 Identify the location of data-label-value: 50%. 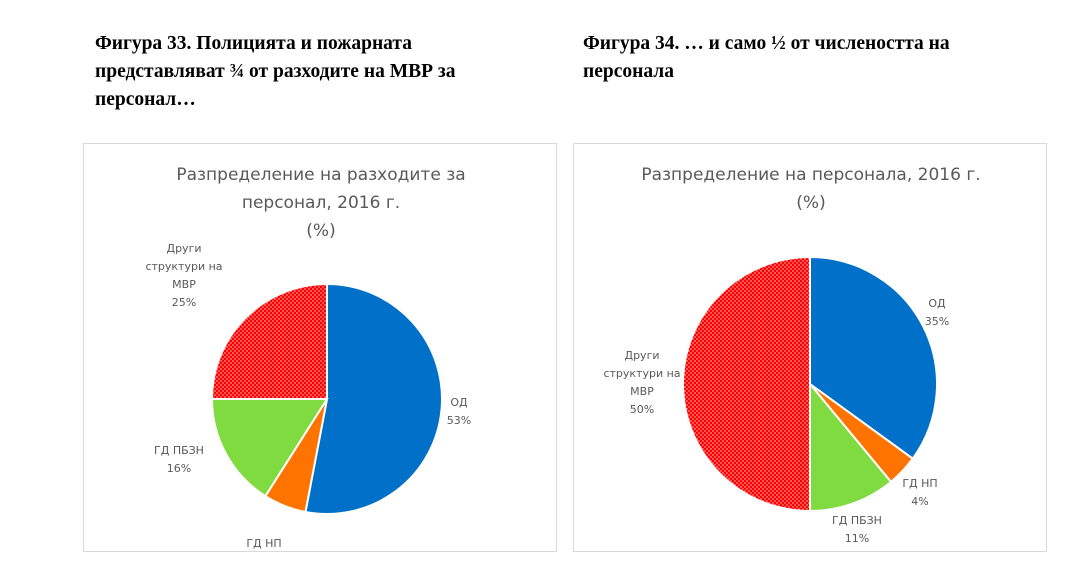
(642, 409).